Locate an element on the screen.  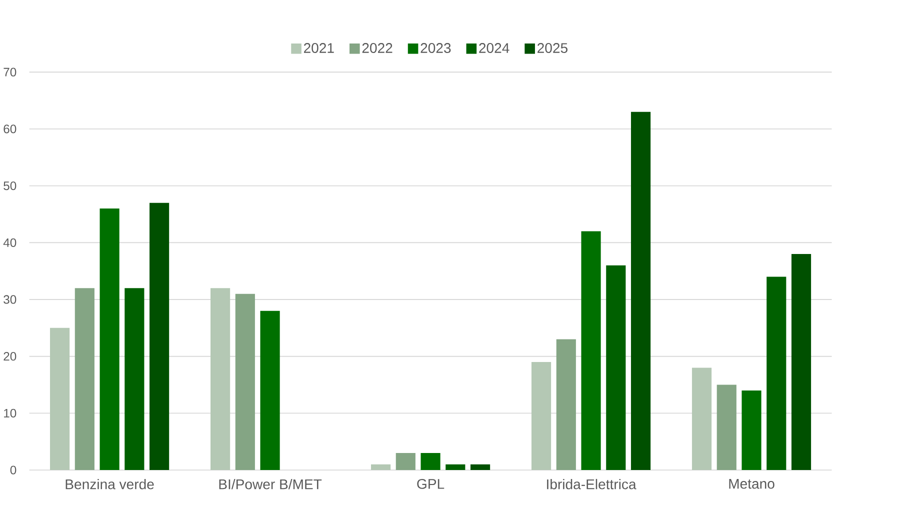
y-tick-label: 40 is located at coordinates (9, 243).